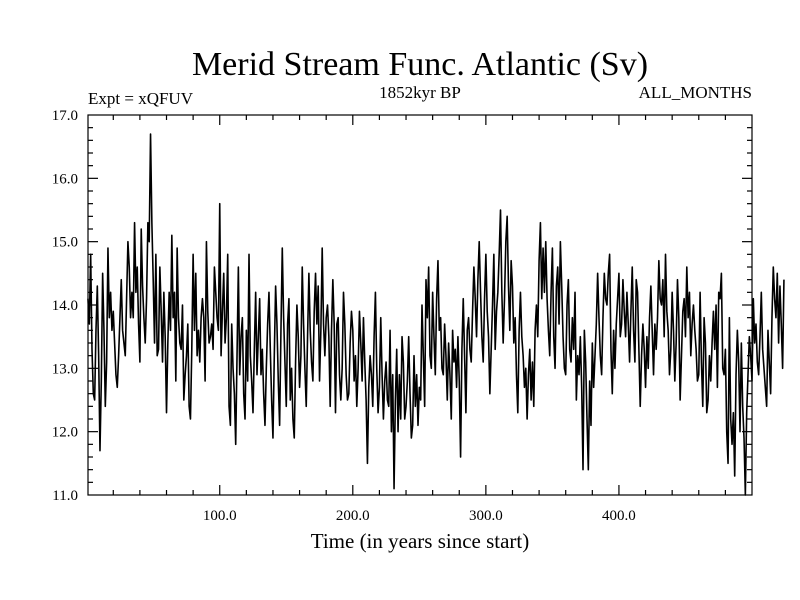 This screenshot has width=800, height=600. I want to click on x-tick-label: 300.0, so click(486, 516).